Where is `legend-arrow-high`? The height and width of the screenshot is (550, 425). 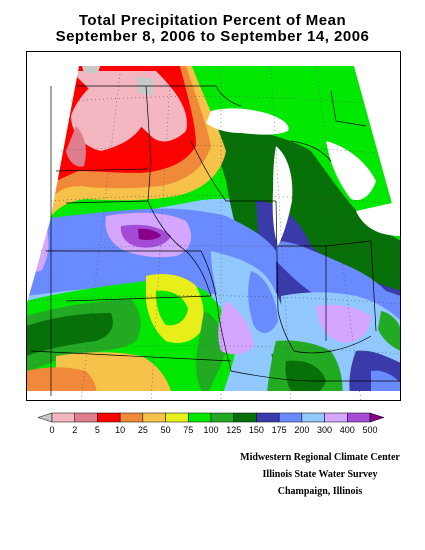
legend-arrow-high is located at coordinates (377, 417).